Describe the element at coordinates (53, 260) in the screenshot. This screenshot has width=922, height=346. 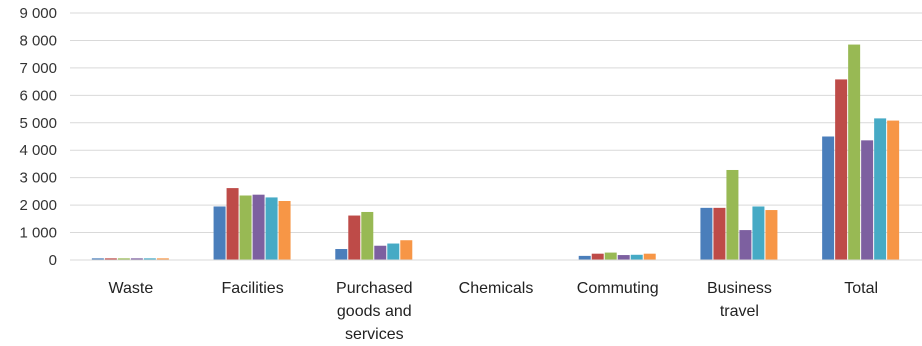
I see `y-tick-label: 0` at that location.